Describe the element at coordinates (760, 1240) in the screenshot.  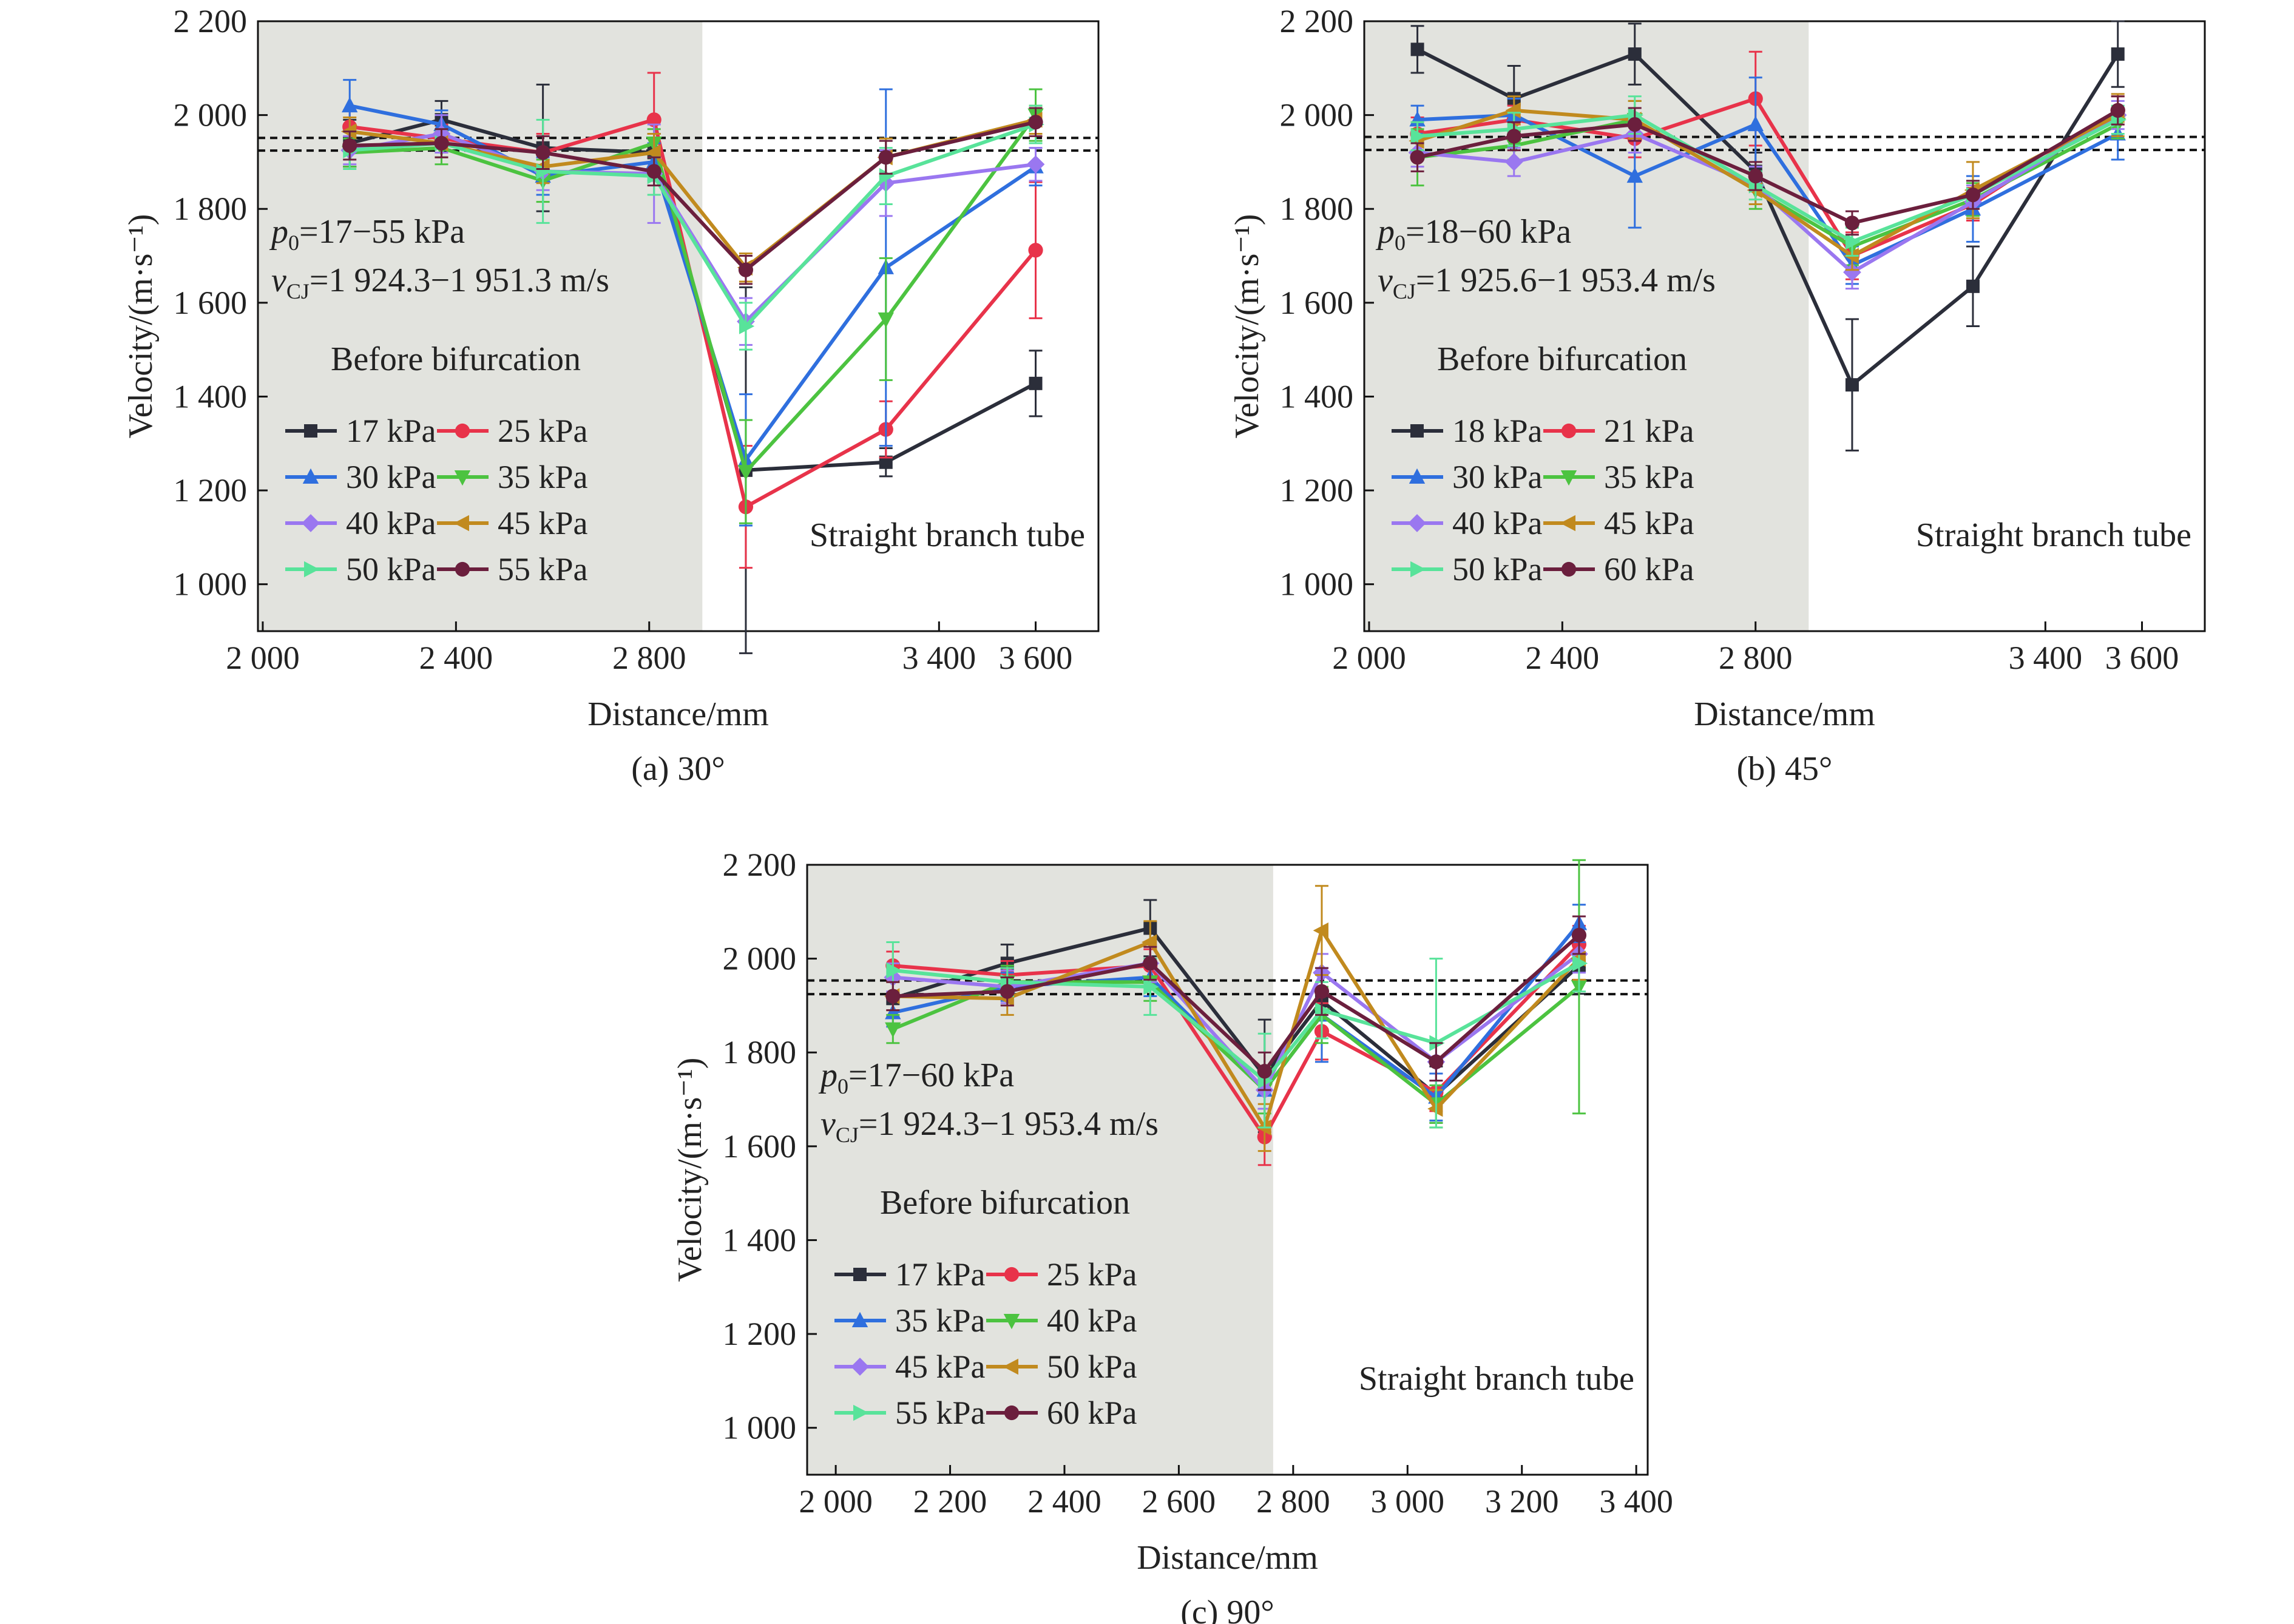
I see `y-tick-label: 1 400` at that location.